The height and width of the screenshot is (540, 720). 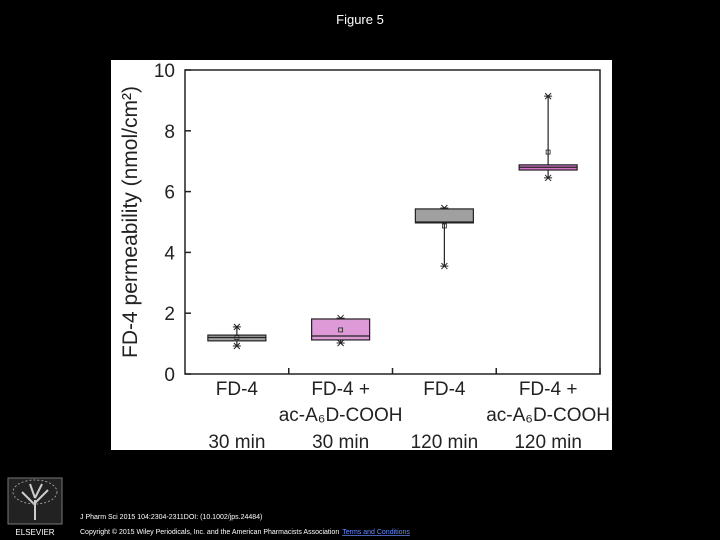 I want to click on elsevier-logo, so click(x=35, y=501).